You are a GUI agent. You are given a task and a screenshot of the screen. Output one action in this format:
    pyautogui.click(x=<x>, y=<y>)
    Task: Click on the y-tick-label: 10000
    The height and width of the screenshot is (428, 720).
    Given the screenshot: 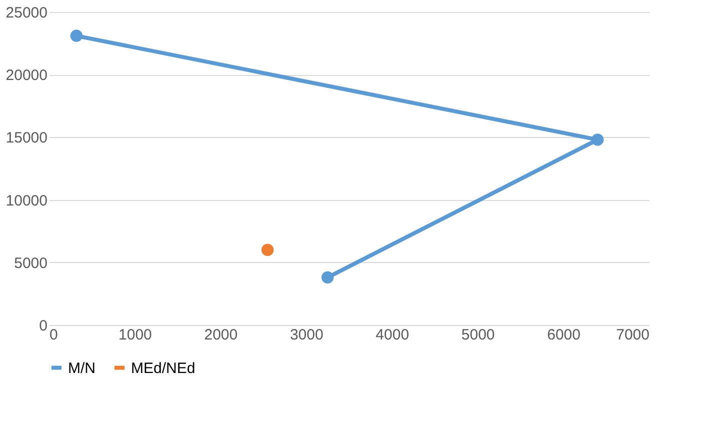 What is the action you would take?
    pyautogui.click(x=27, y=201)
    